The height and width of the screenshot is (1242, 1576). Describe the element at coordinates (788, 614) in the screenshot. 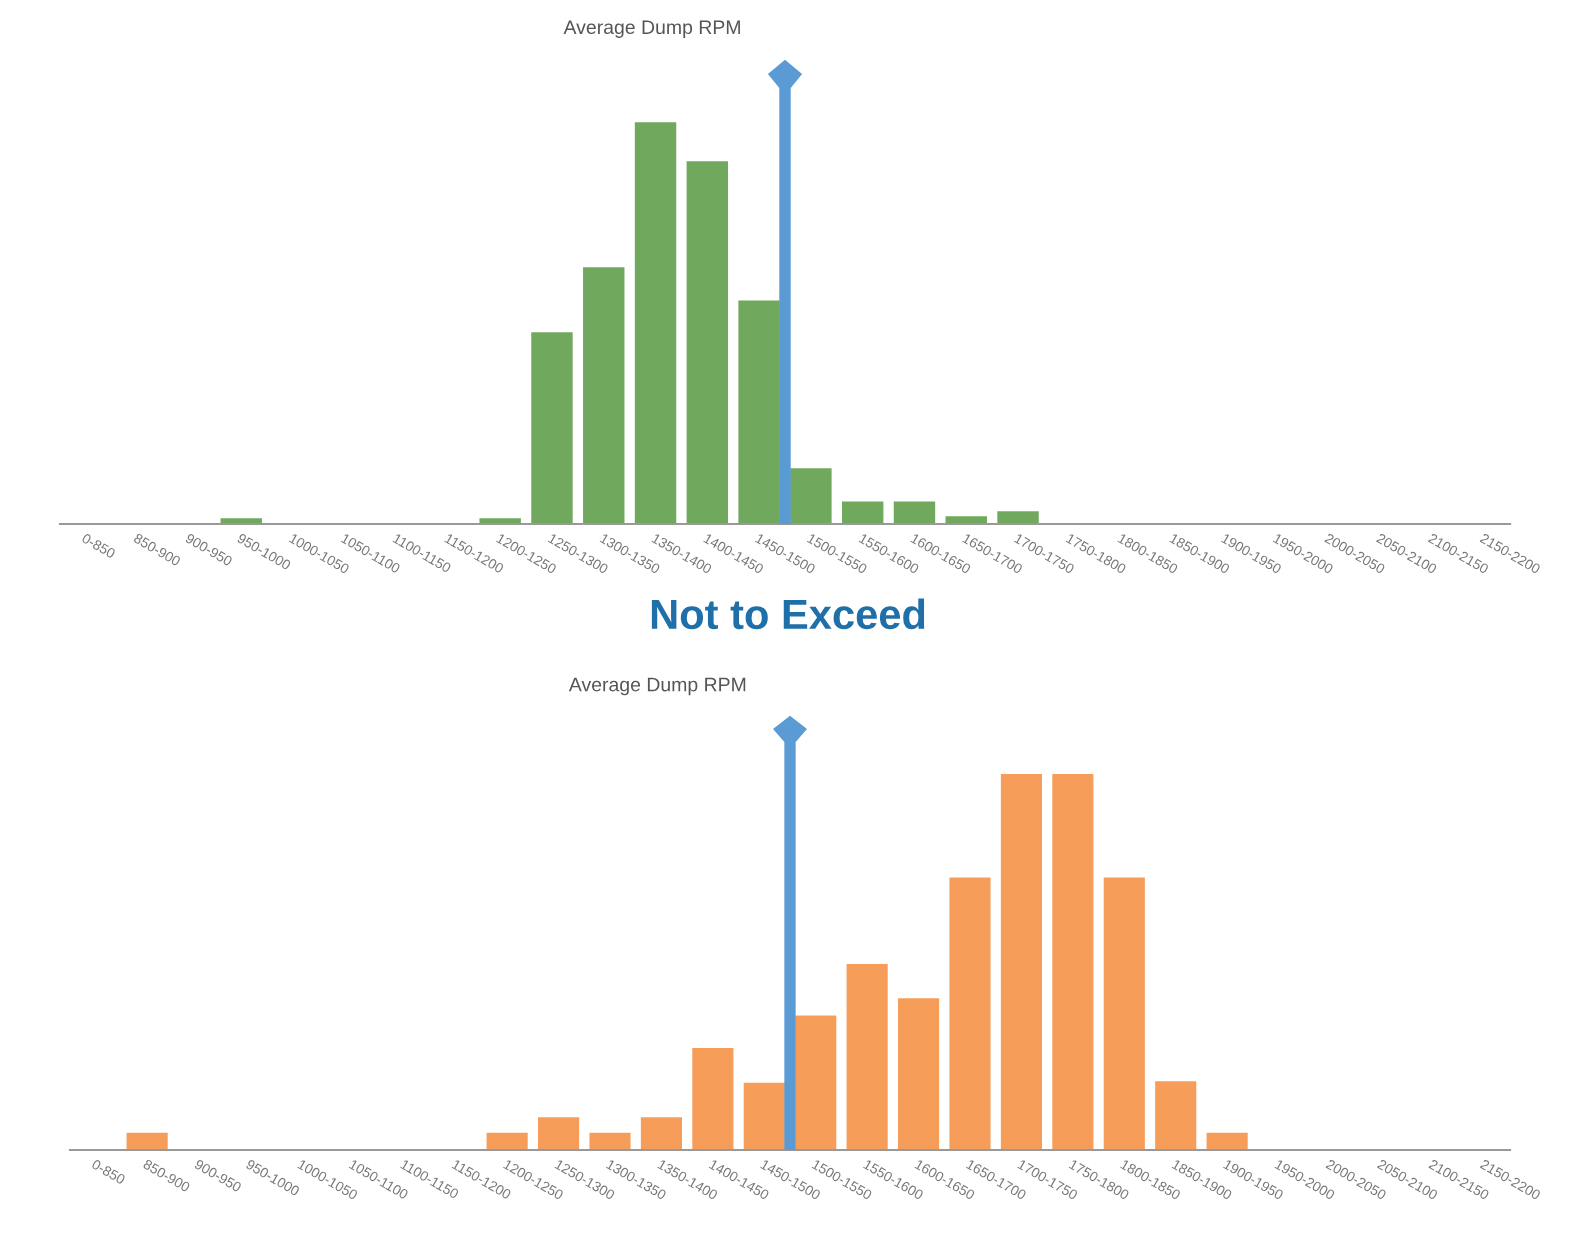

I see `text: Not to Exceed` at that location.